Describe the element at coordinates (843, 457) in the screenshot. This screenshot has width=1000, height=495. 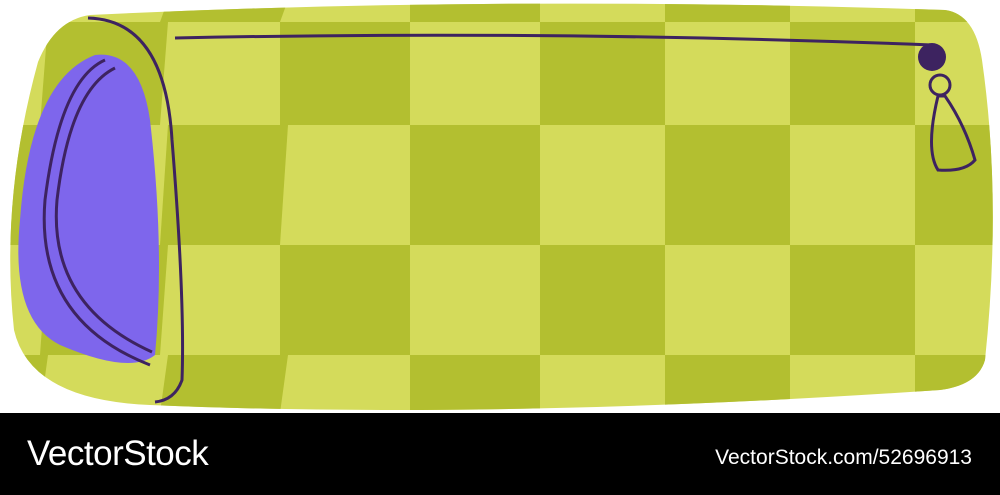
I see `watermark-id: VectorStock.com/52696913` at that location.